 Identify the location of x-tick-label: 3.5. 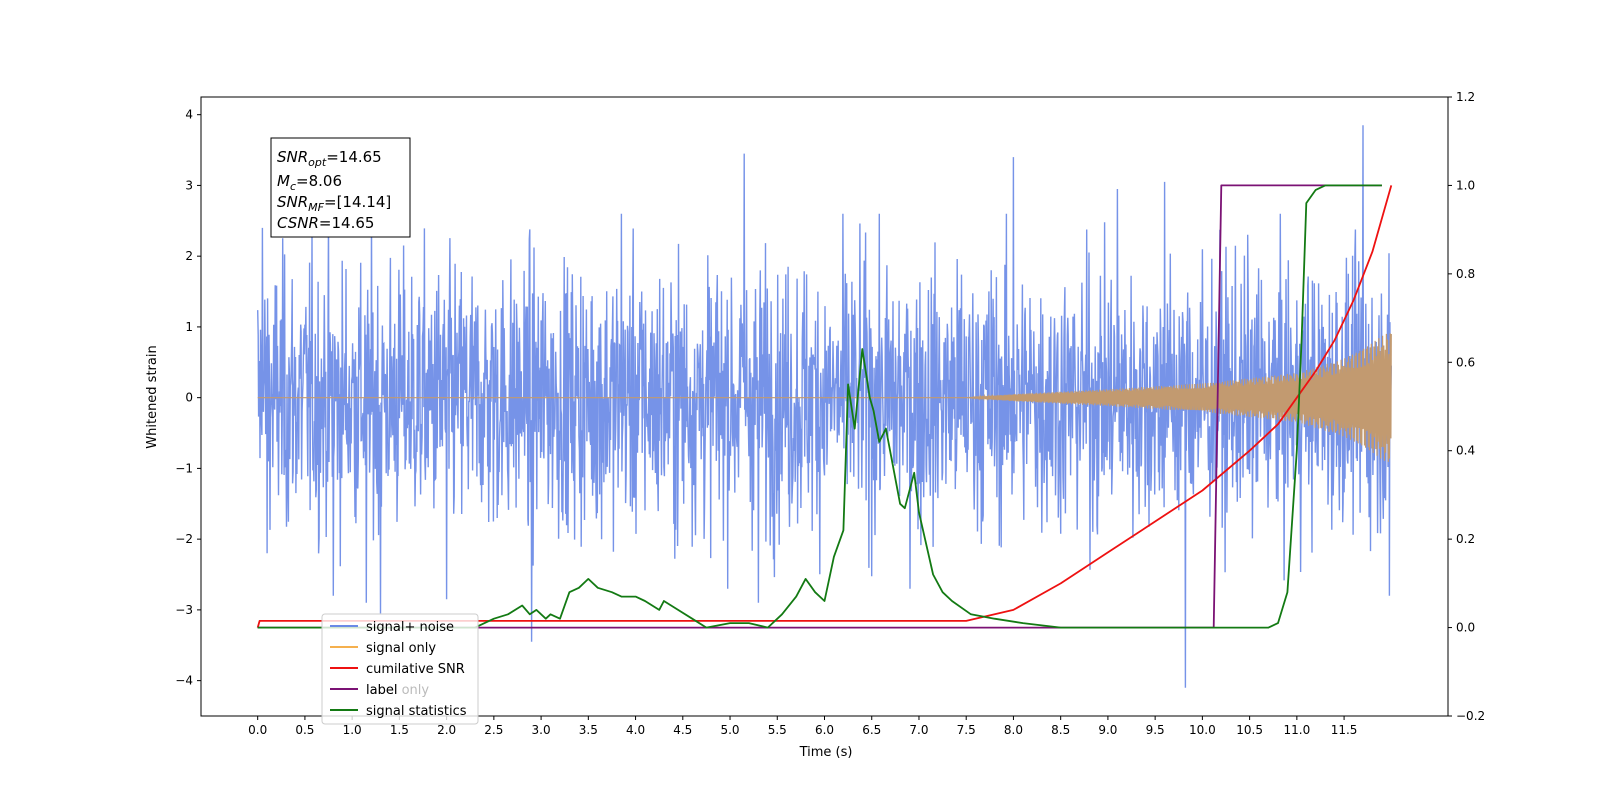
(588, 730).